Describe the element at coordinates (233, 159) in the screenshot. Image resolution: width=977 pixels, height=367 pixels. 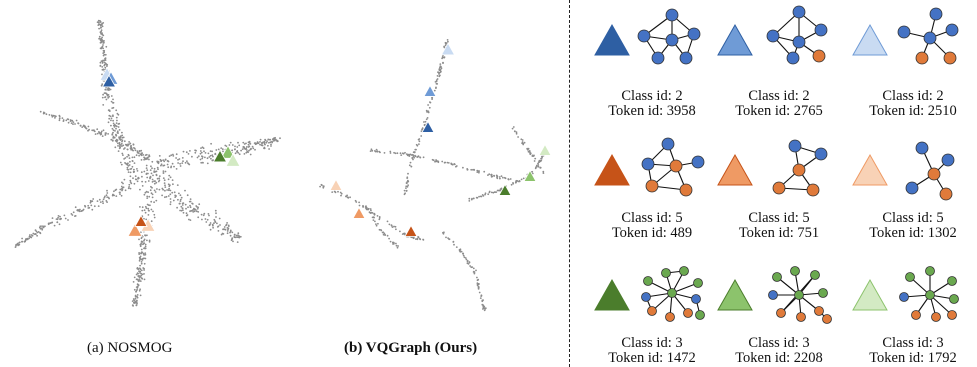
I see `class-3-token-3-marker` at that location.